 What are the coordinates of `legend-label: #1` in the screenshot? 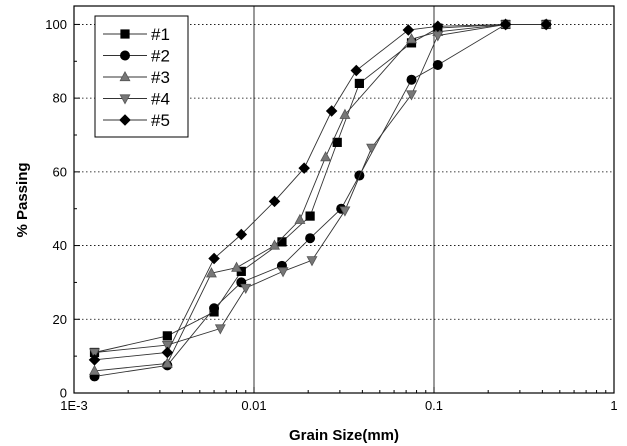 It's located at (160, 34).